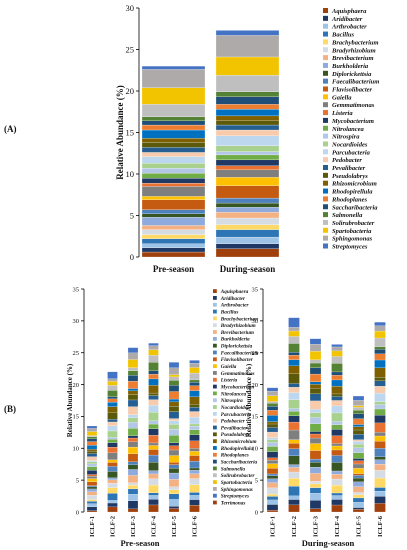  I want to click on legend-label: Bradyrhizobium, so click(238, 326).